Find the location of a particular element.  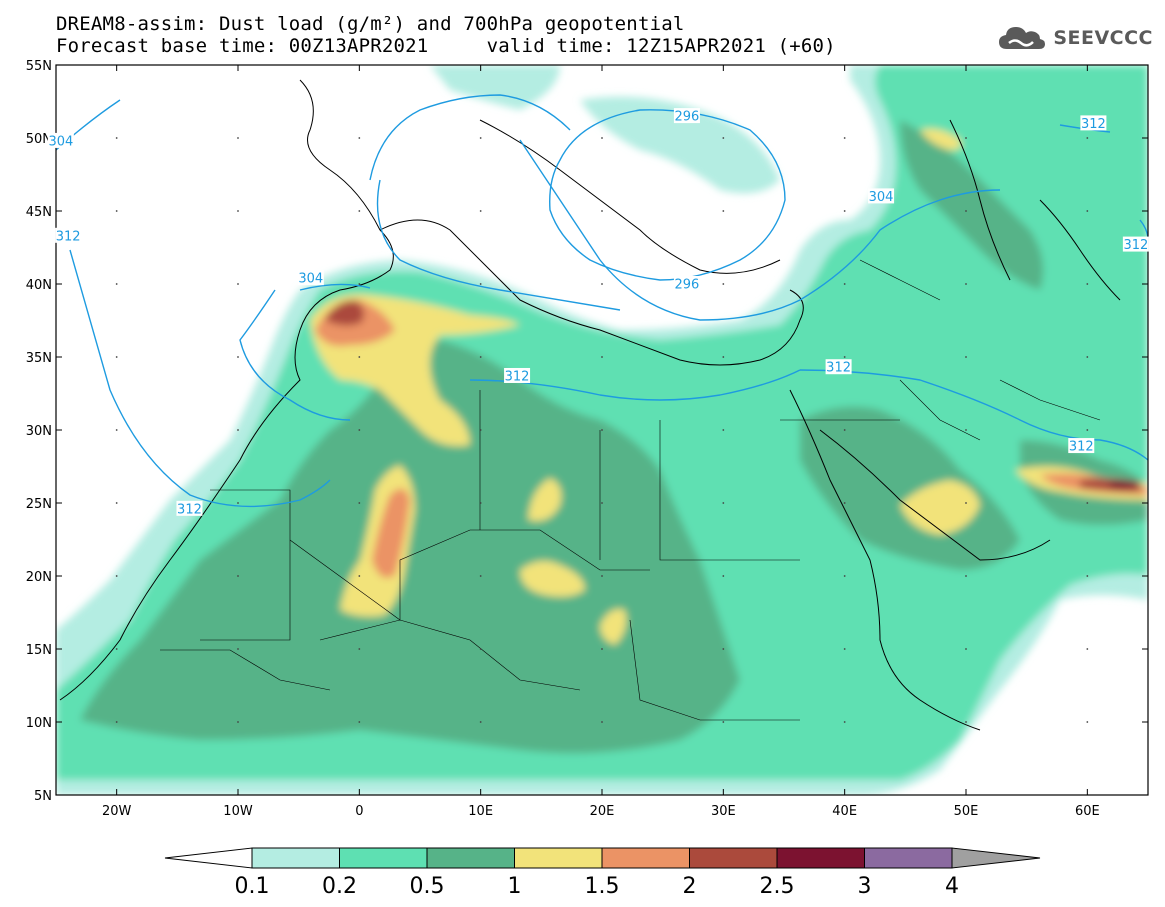

dust-level-1-kazakh is located at coordinates (941, 139).